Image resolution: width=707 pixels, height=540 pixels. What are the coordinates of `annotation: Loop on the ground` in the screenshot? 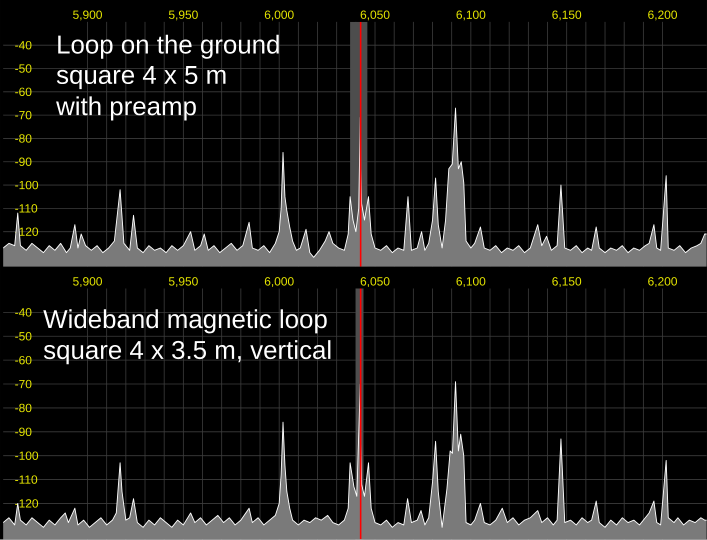 It's located at (168, 46).